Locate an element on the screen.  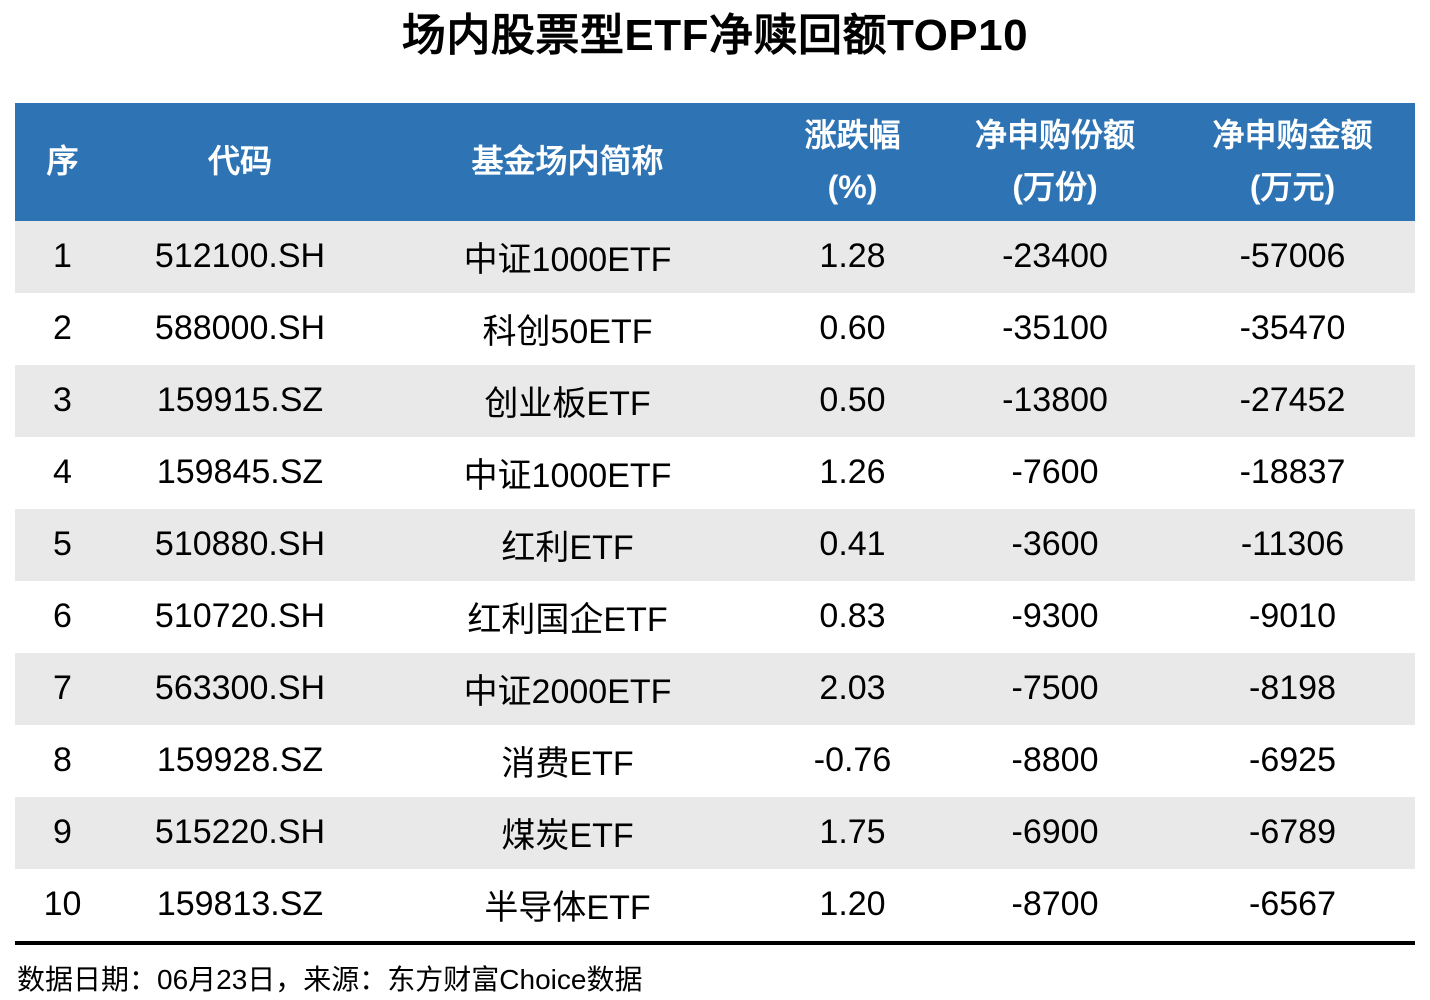
table-row: 4 159845.SZ 中证1000ETF 1.26 -7600 -18837 is located at coordinates (715, 472).